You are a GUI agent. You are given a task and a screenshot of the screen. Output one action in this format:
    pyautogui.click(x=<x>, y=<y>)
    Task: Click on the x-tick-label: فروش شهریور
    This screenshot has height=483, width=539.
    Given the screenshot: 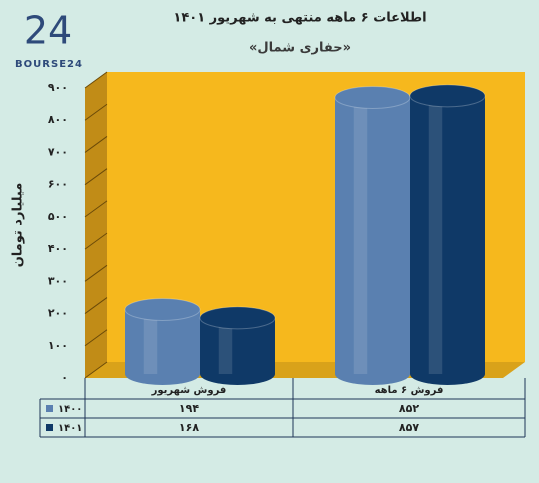 What is the action you would take?
    pyautogui.click(x=189, y=390)
    